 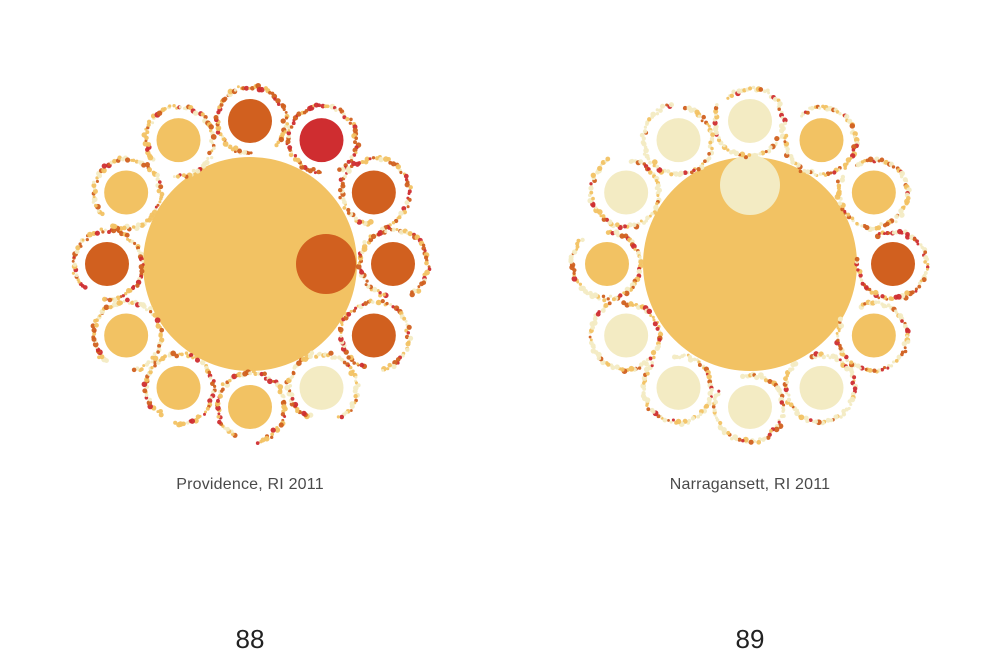 What do you see at coordinates (250, 264) in the screenshot?
I see `center-circle` at bounding box center [250, 264].